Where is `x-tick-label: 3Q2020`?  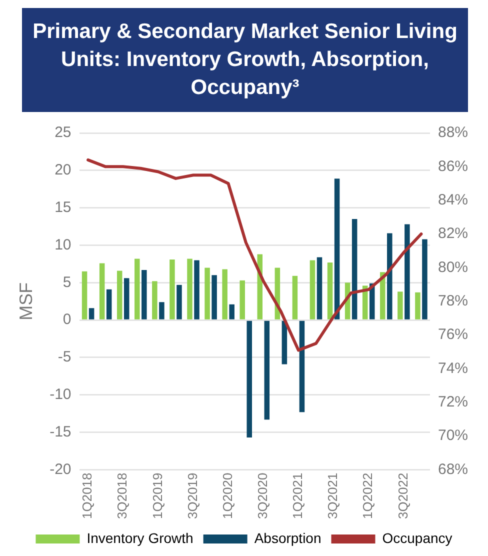 x-tick-label: 3Q2020 is located at coordinates (262, 496).